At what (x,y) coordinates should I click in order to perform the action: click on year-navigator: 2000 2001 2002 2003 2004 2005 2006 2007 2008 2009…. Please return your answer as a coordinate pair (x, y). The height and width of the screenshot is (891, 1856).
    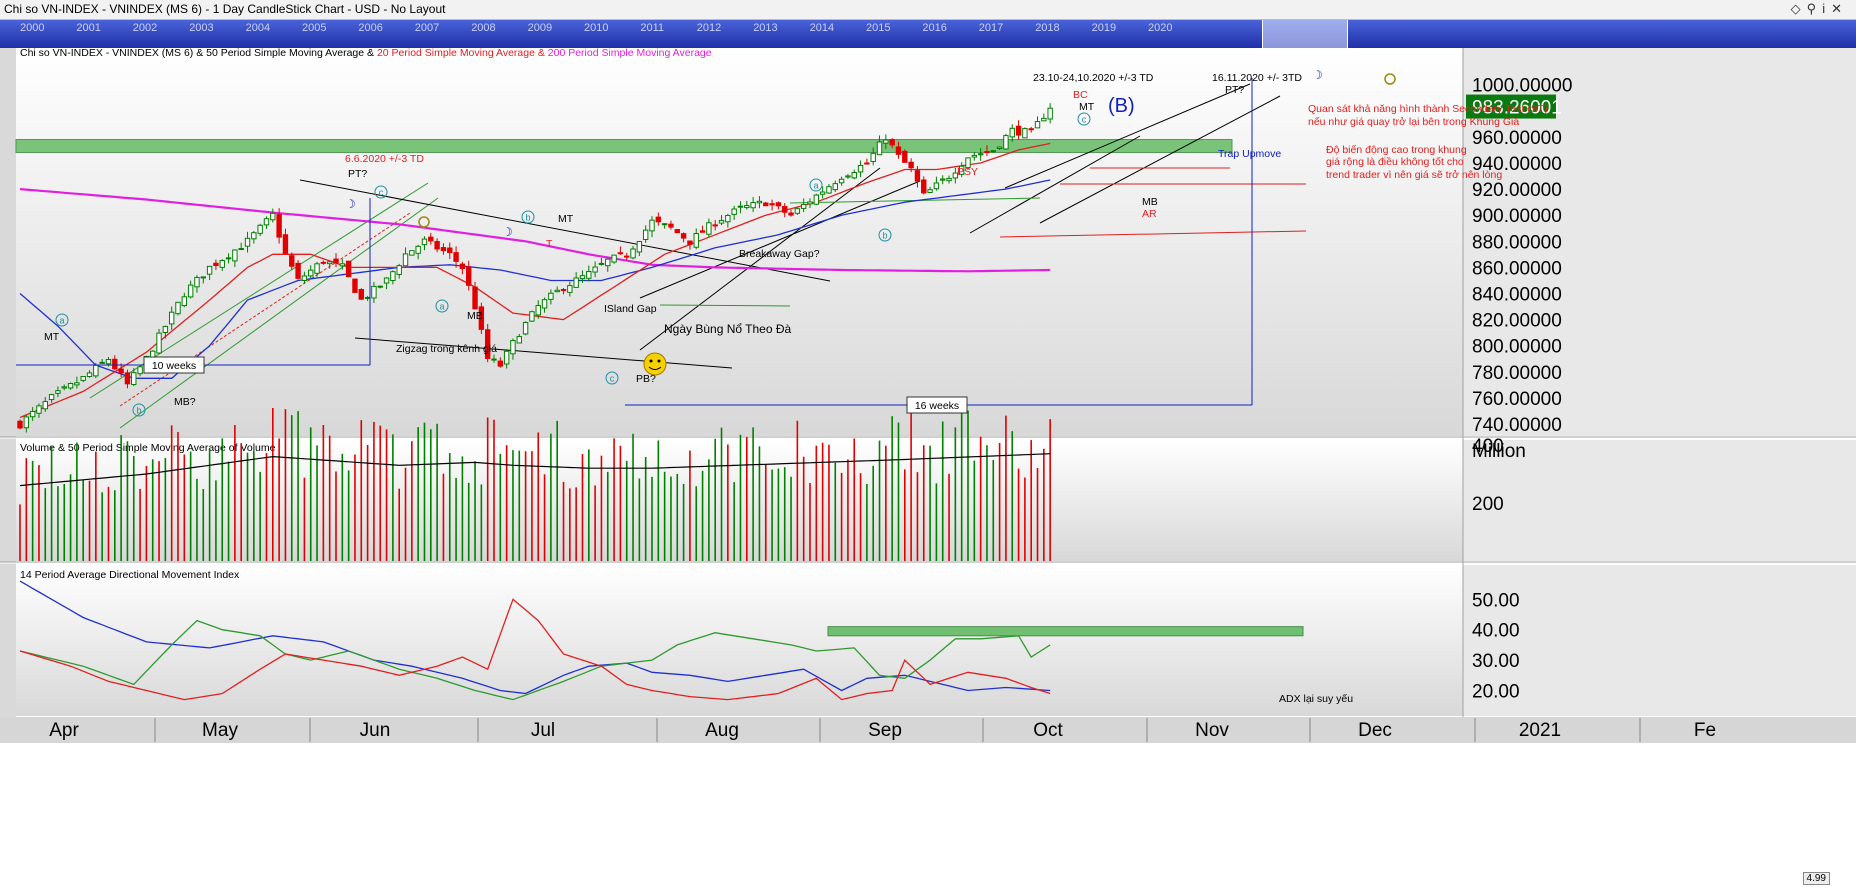
    Looking at the image, I should click on (928, 34).